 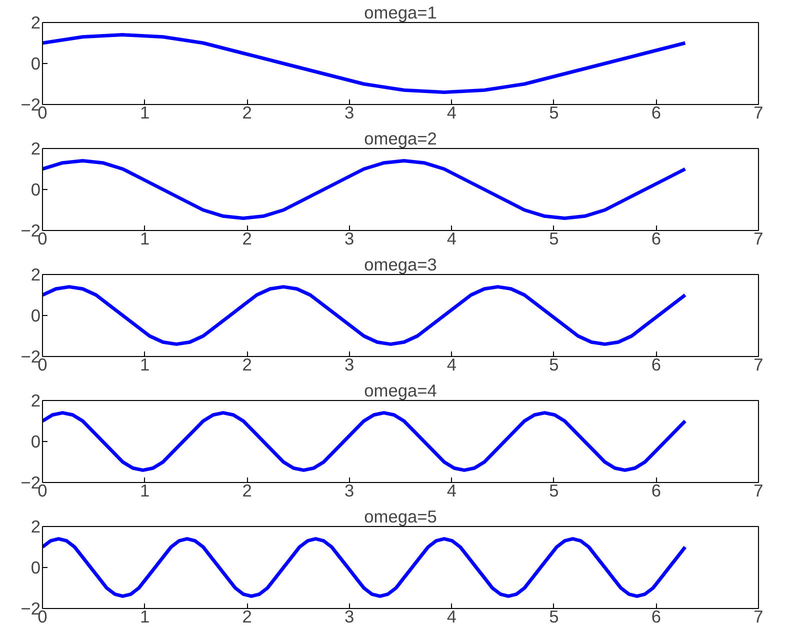 What do you see at coordinates (400, 138) in the screenshot?
I see `chart-title: omega=2` at bounding box center [400, 138].